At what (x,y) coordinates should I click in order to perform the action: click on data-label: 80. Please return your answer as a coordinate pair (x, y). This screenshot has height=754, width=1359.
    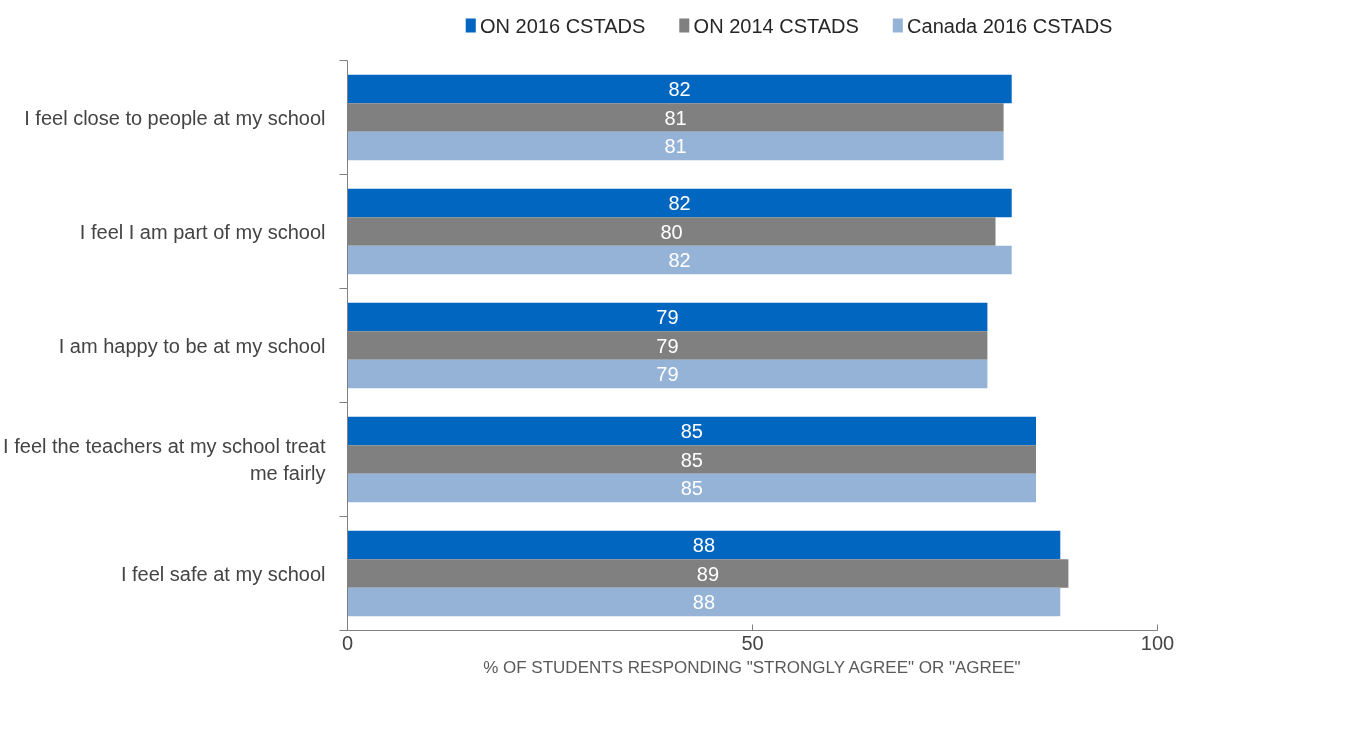
    Looking at the image, I should click on (671, 231).